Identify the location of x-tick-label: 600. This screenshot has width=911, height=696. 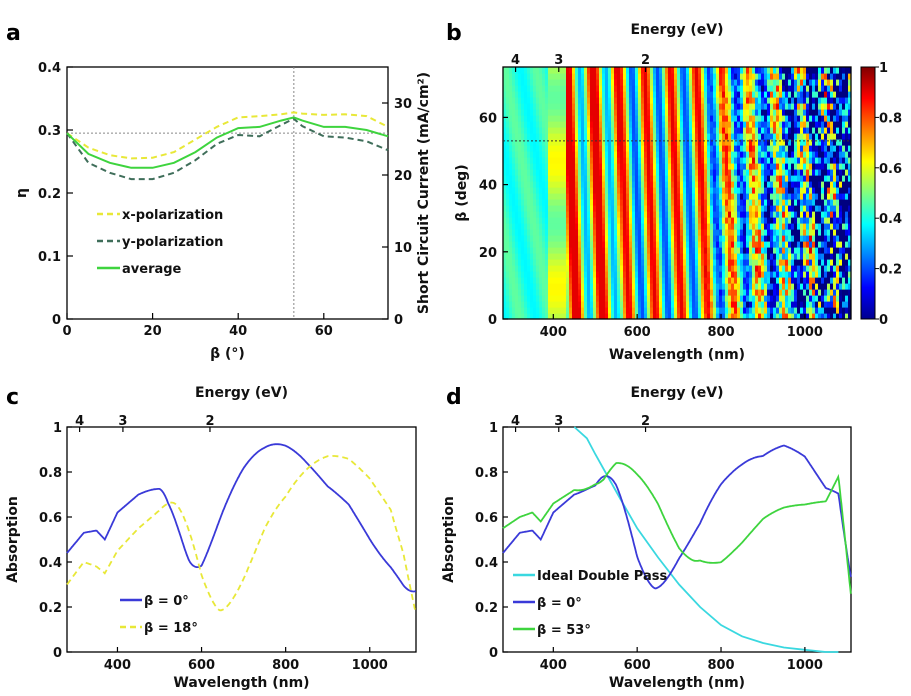
(637, 332).